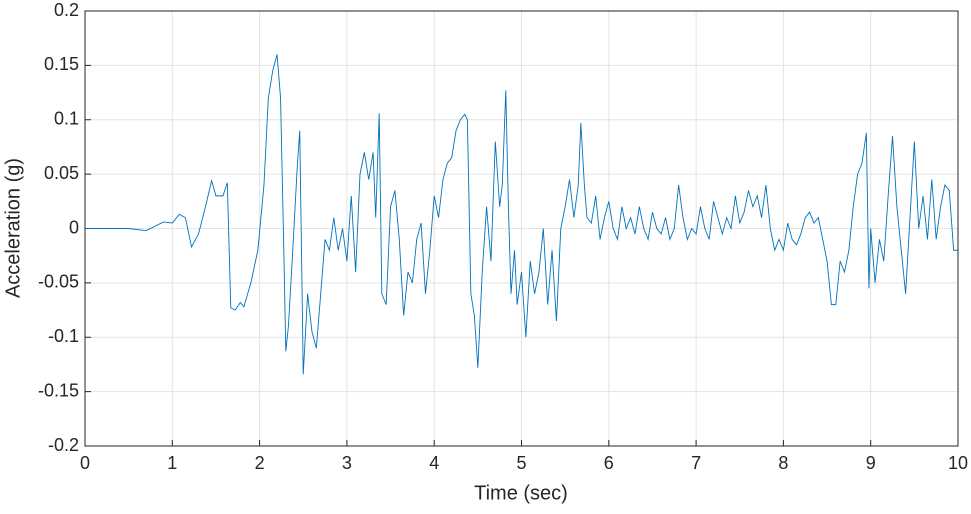  Describe the element at coordinates (58, 282) in the screenshot. I see `y-tick-label: -0.05` at that location.